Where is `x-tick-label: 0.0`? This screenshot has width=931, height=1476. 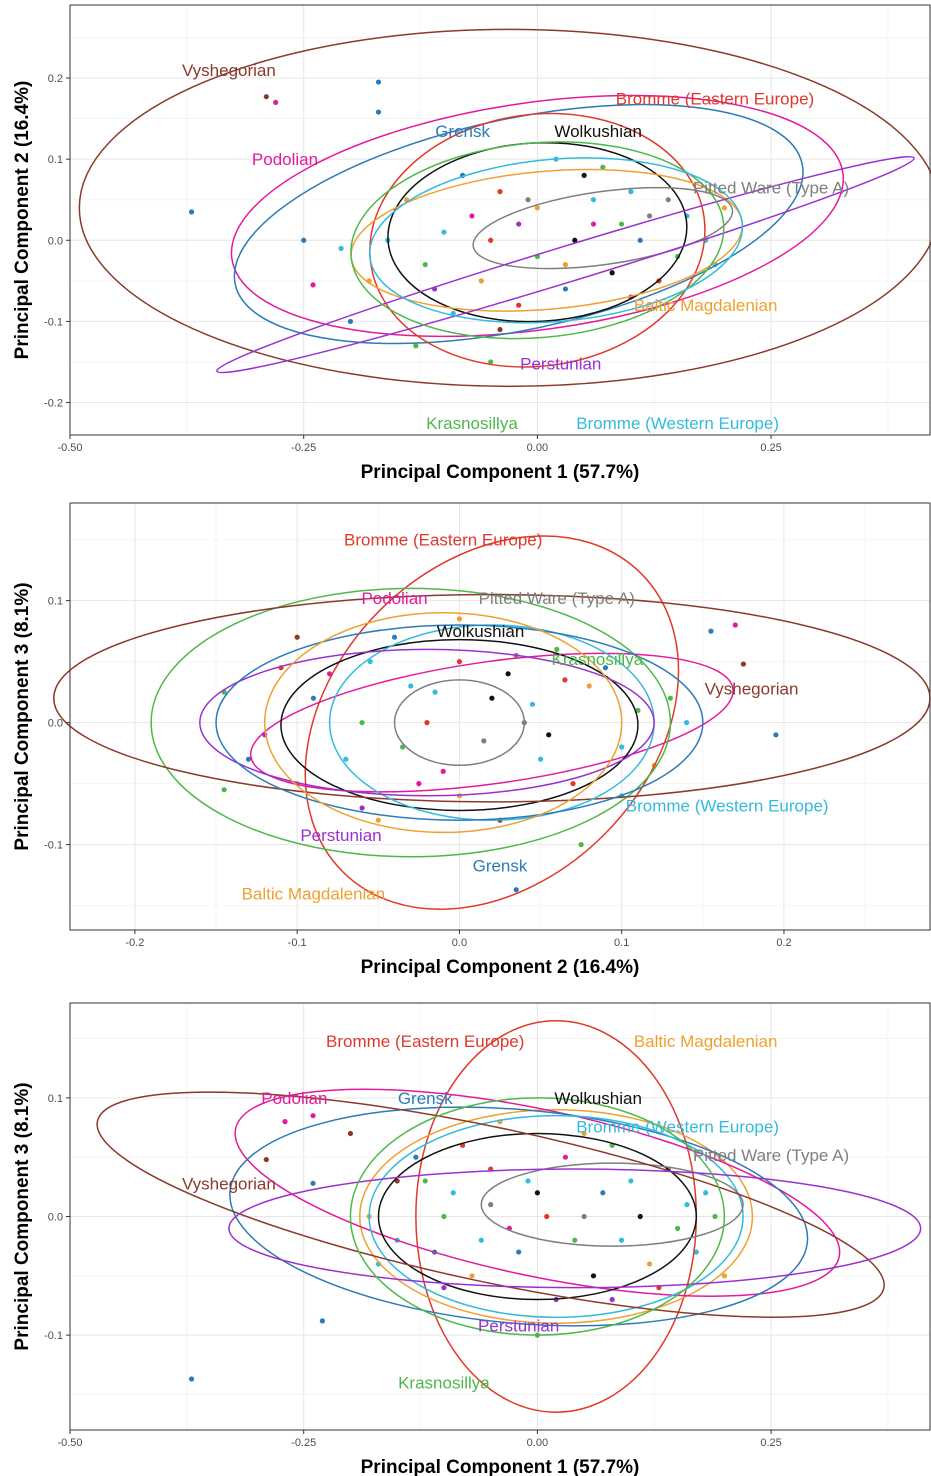 x-tick-label: 0.0 is located at coordinates (459, 943).